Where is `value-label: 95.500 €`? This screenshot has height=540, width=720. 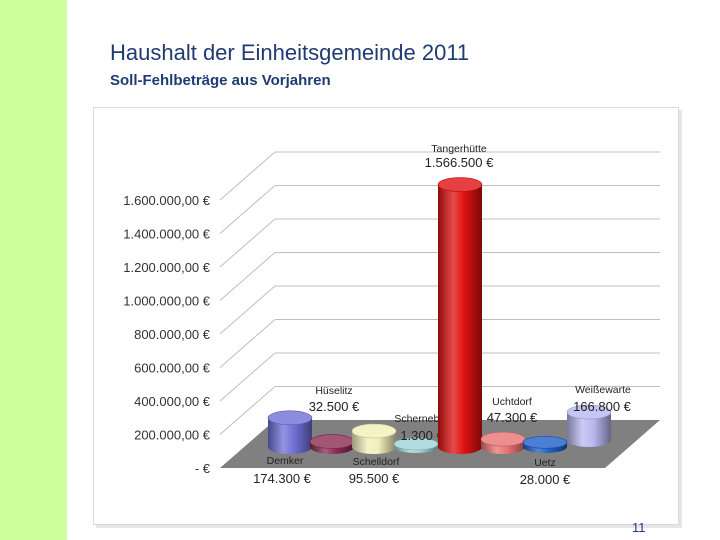
value-label: 95.500 € is located at coordinates (374, 478).